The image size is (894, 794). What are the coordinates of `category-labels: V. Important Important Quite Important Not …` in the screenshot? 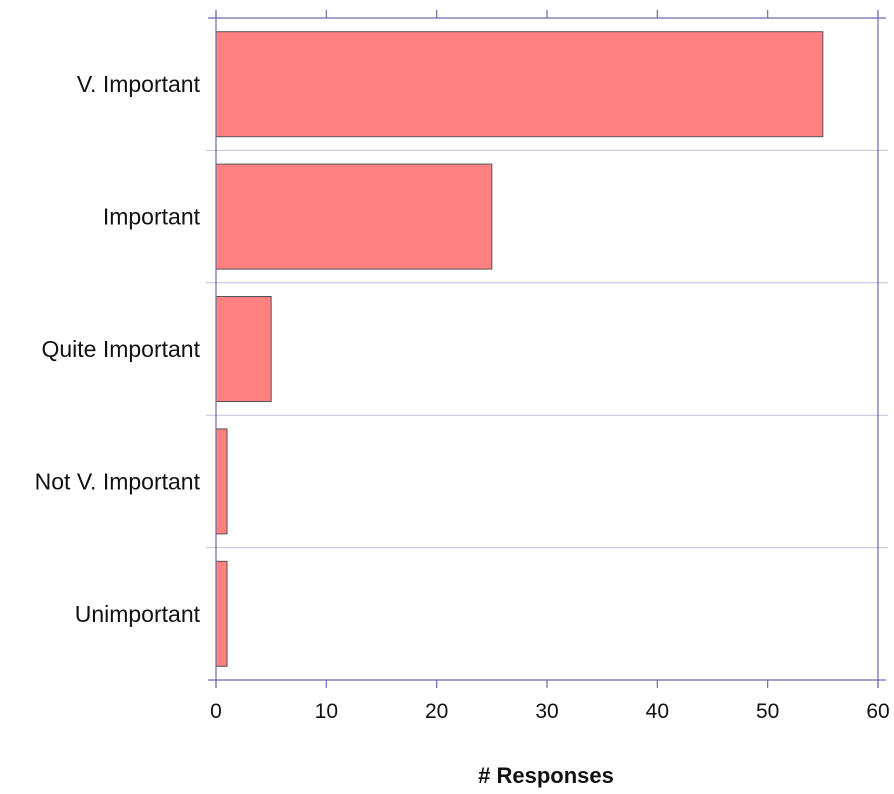 It's located at (118, 349).